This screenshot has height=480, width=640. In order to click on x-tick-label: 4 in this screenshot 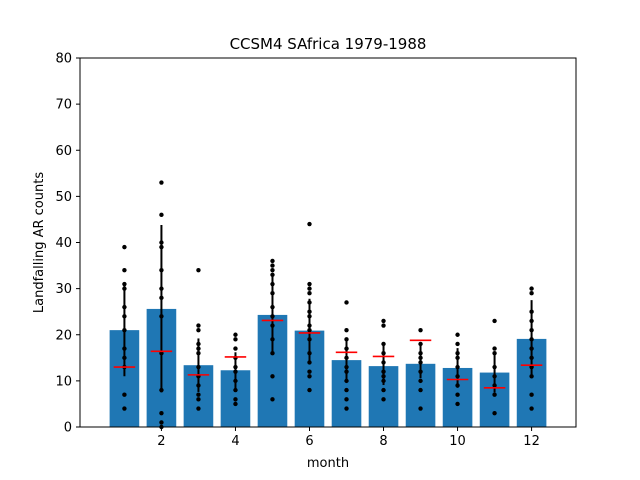, I will do `click(235, 441)`.